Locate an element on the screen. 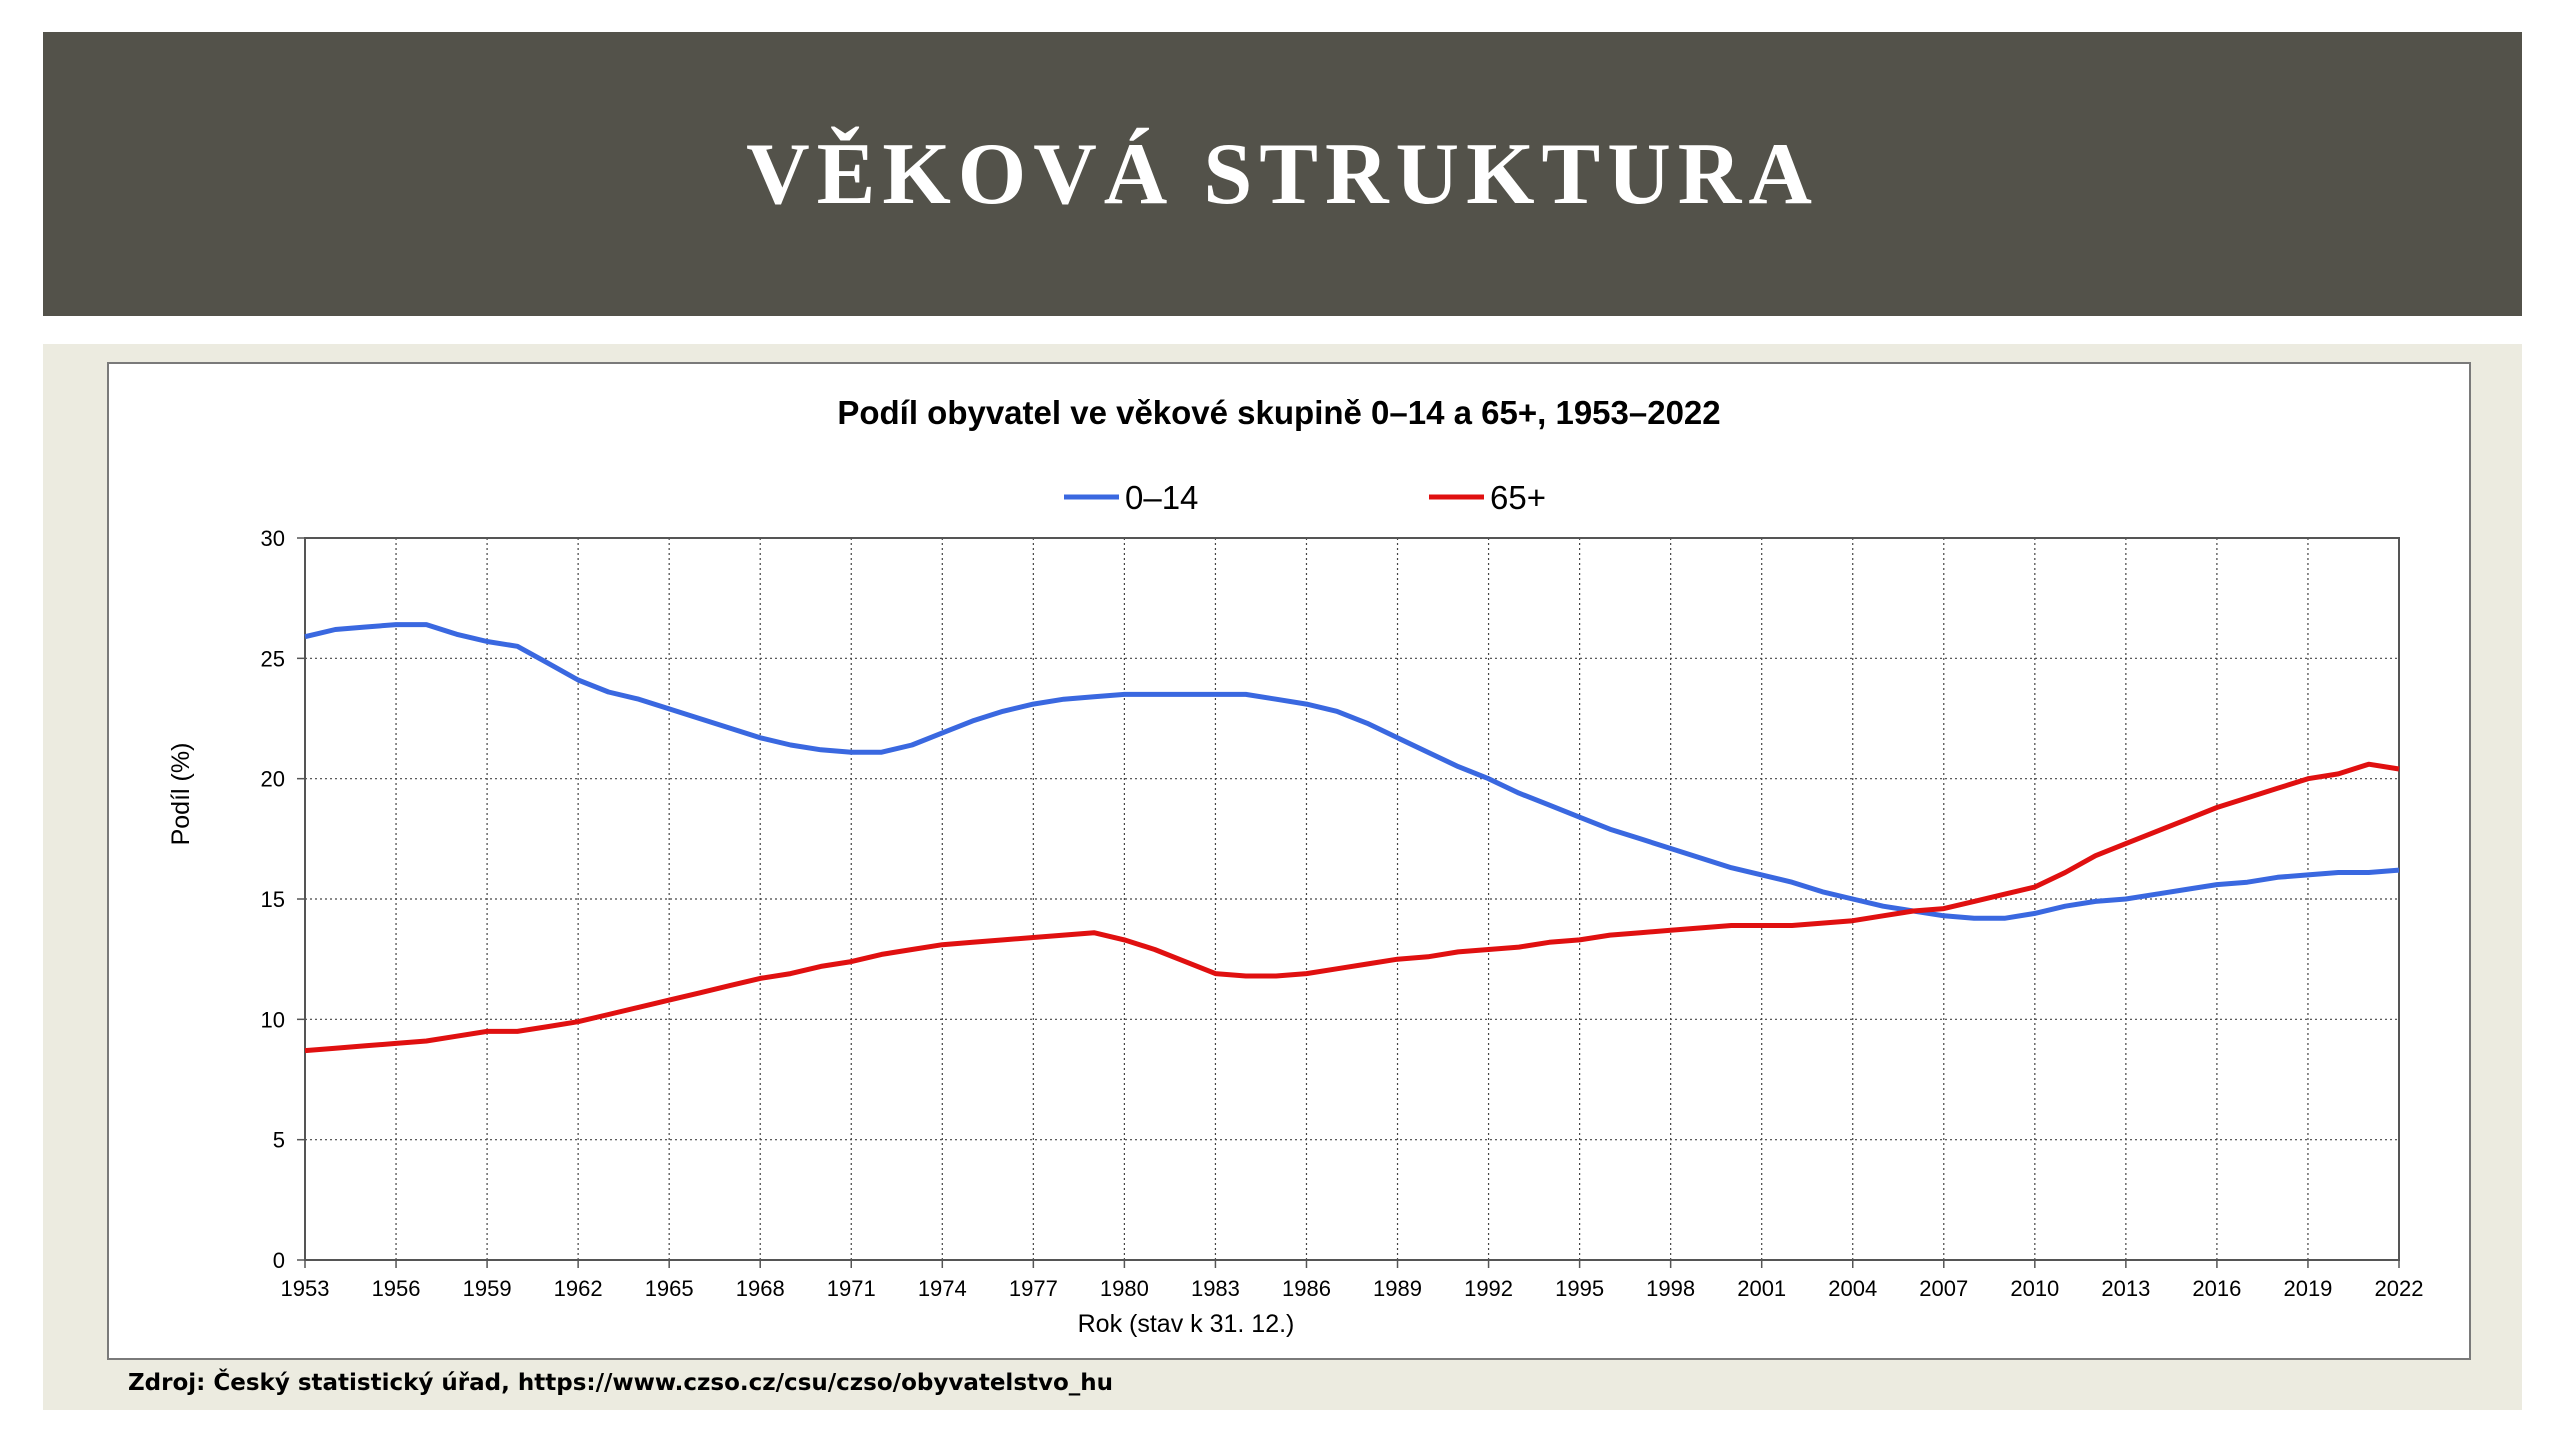 The height and width of the screenshot is (1440, 2560). x-tick-label: 1983 is located at coordinates (1215, 1288).